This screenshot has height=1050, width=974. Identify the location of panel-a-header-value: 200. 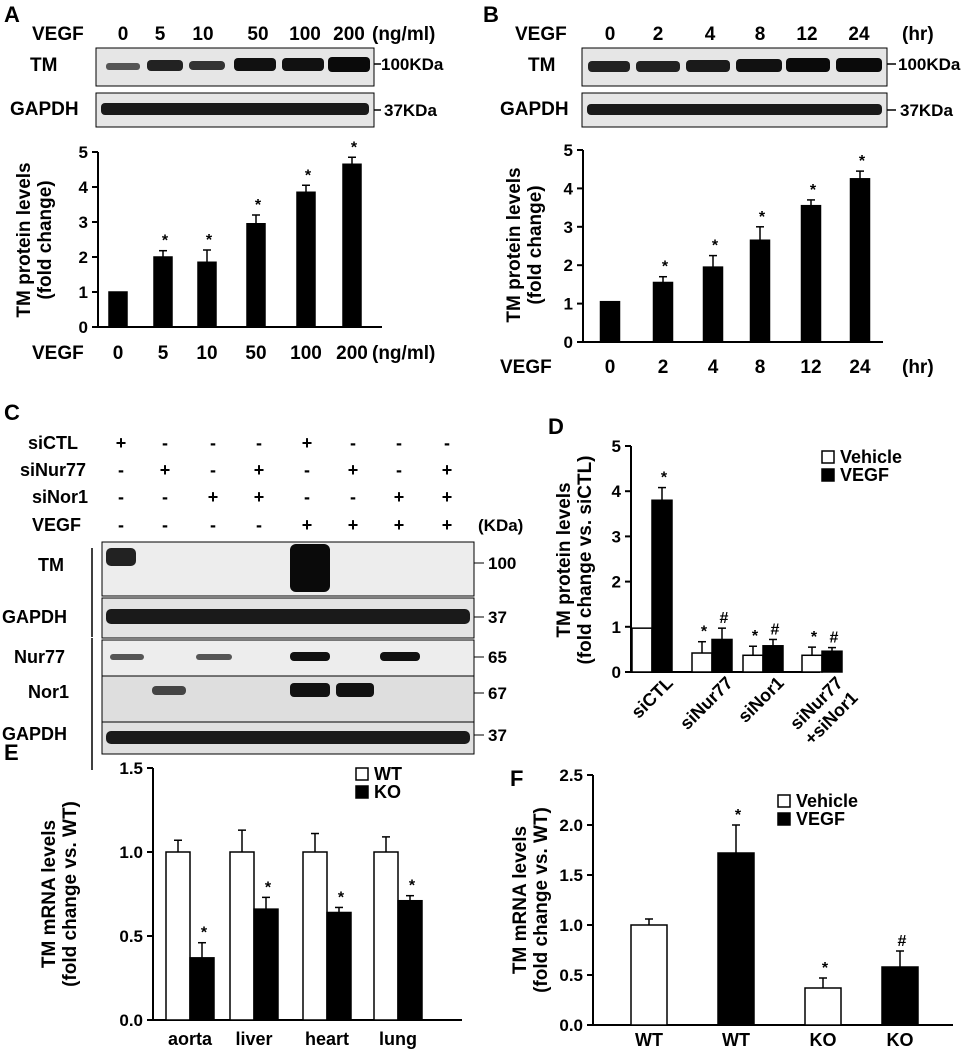
(349, 34).